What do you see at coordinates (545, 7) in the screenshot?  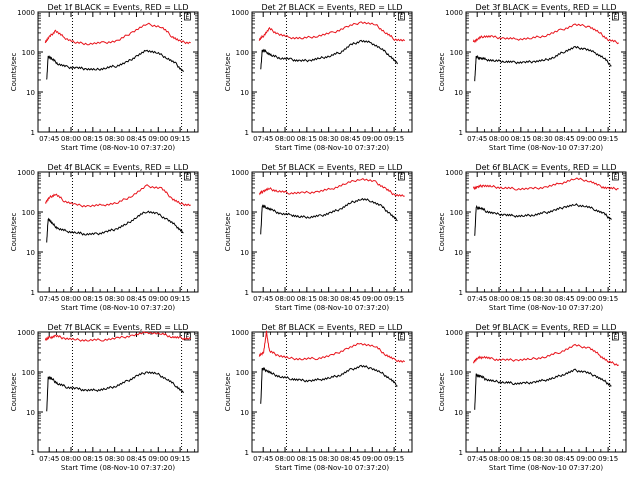 I see `panel-title: Det 3f BLACK = Events, RED = LLD` at bounding box center [545, 7].